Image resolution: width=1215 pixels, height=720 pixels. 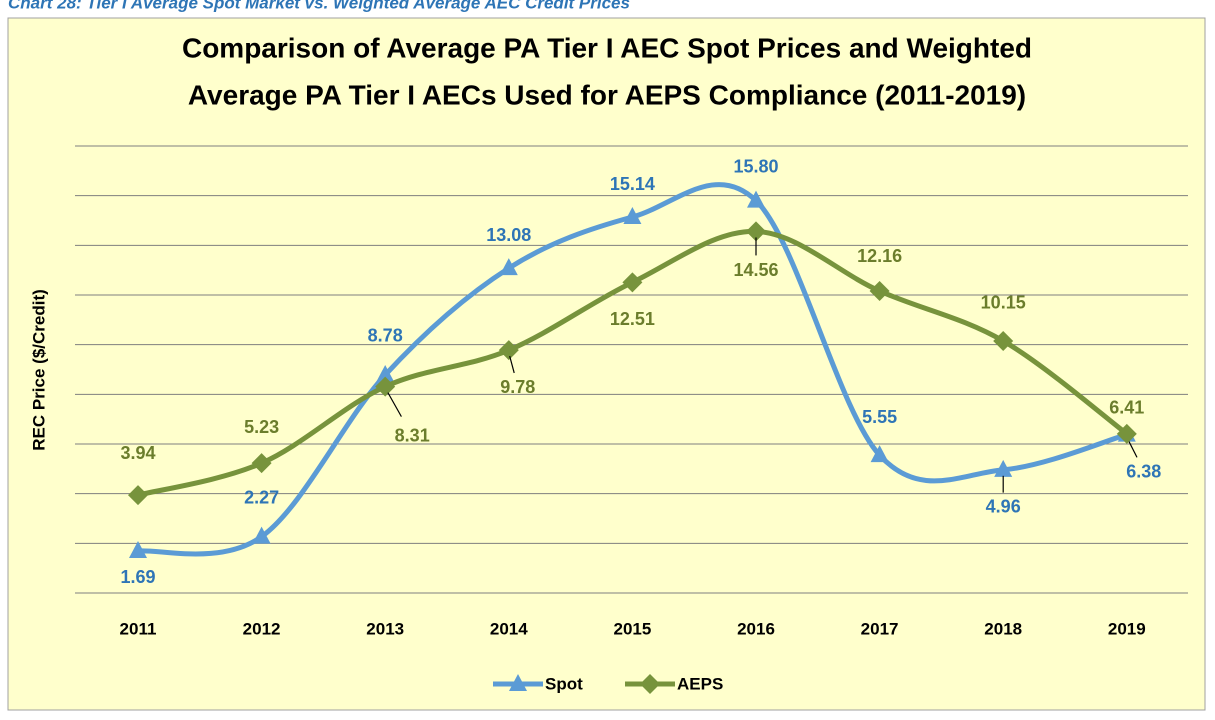 I want to click on data-label: 8.78, so click(x=385, y=336).